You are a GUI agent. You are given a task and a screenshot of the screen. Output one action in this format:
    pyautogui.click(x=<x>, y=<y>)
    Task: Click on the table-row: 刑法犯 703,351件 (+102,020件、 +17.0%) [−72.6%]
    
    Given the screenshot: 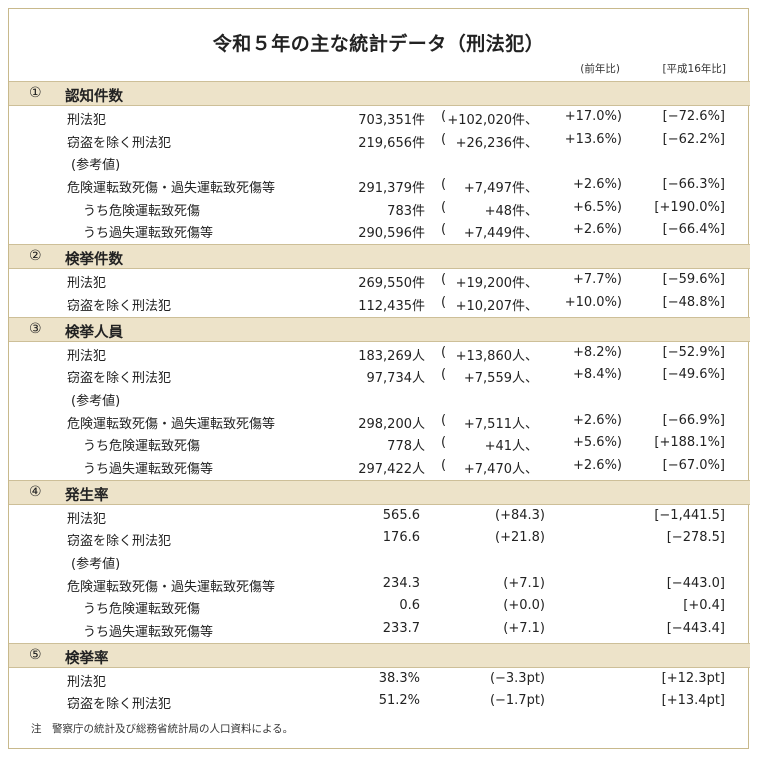 What is the action you would take?
    pyautogui.click(x=379, y=117)
    